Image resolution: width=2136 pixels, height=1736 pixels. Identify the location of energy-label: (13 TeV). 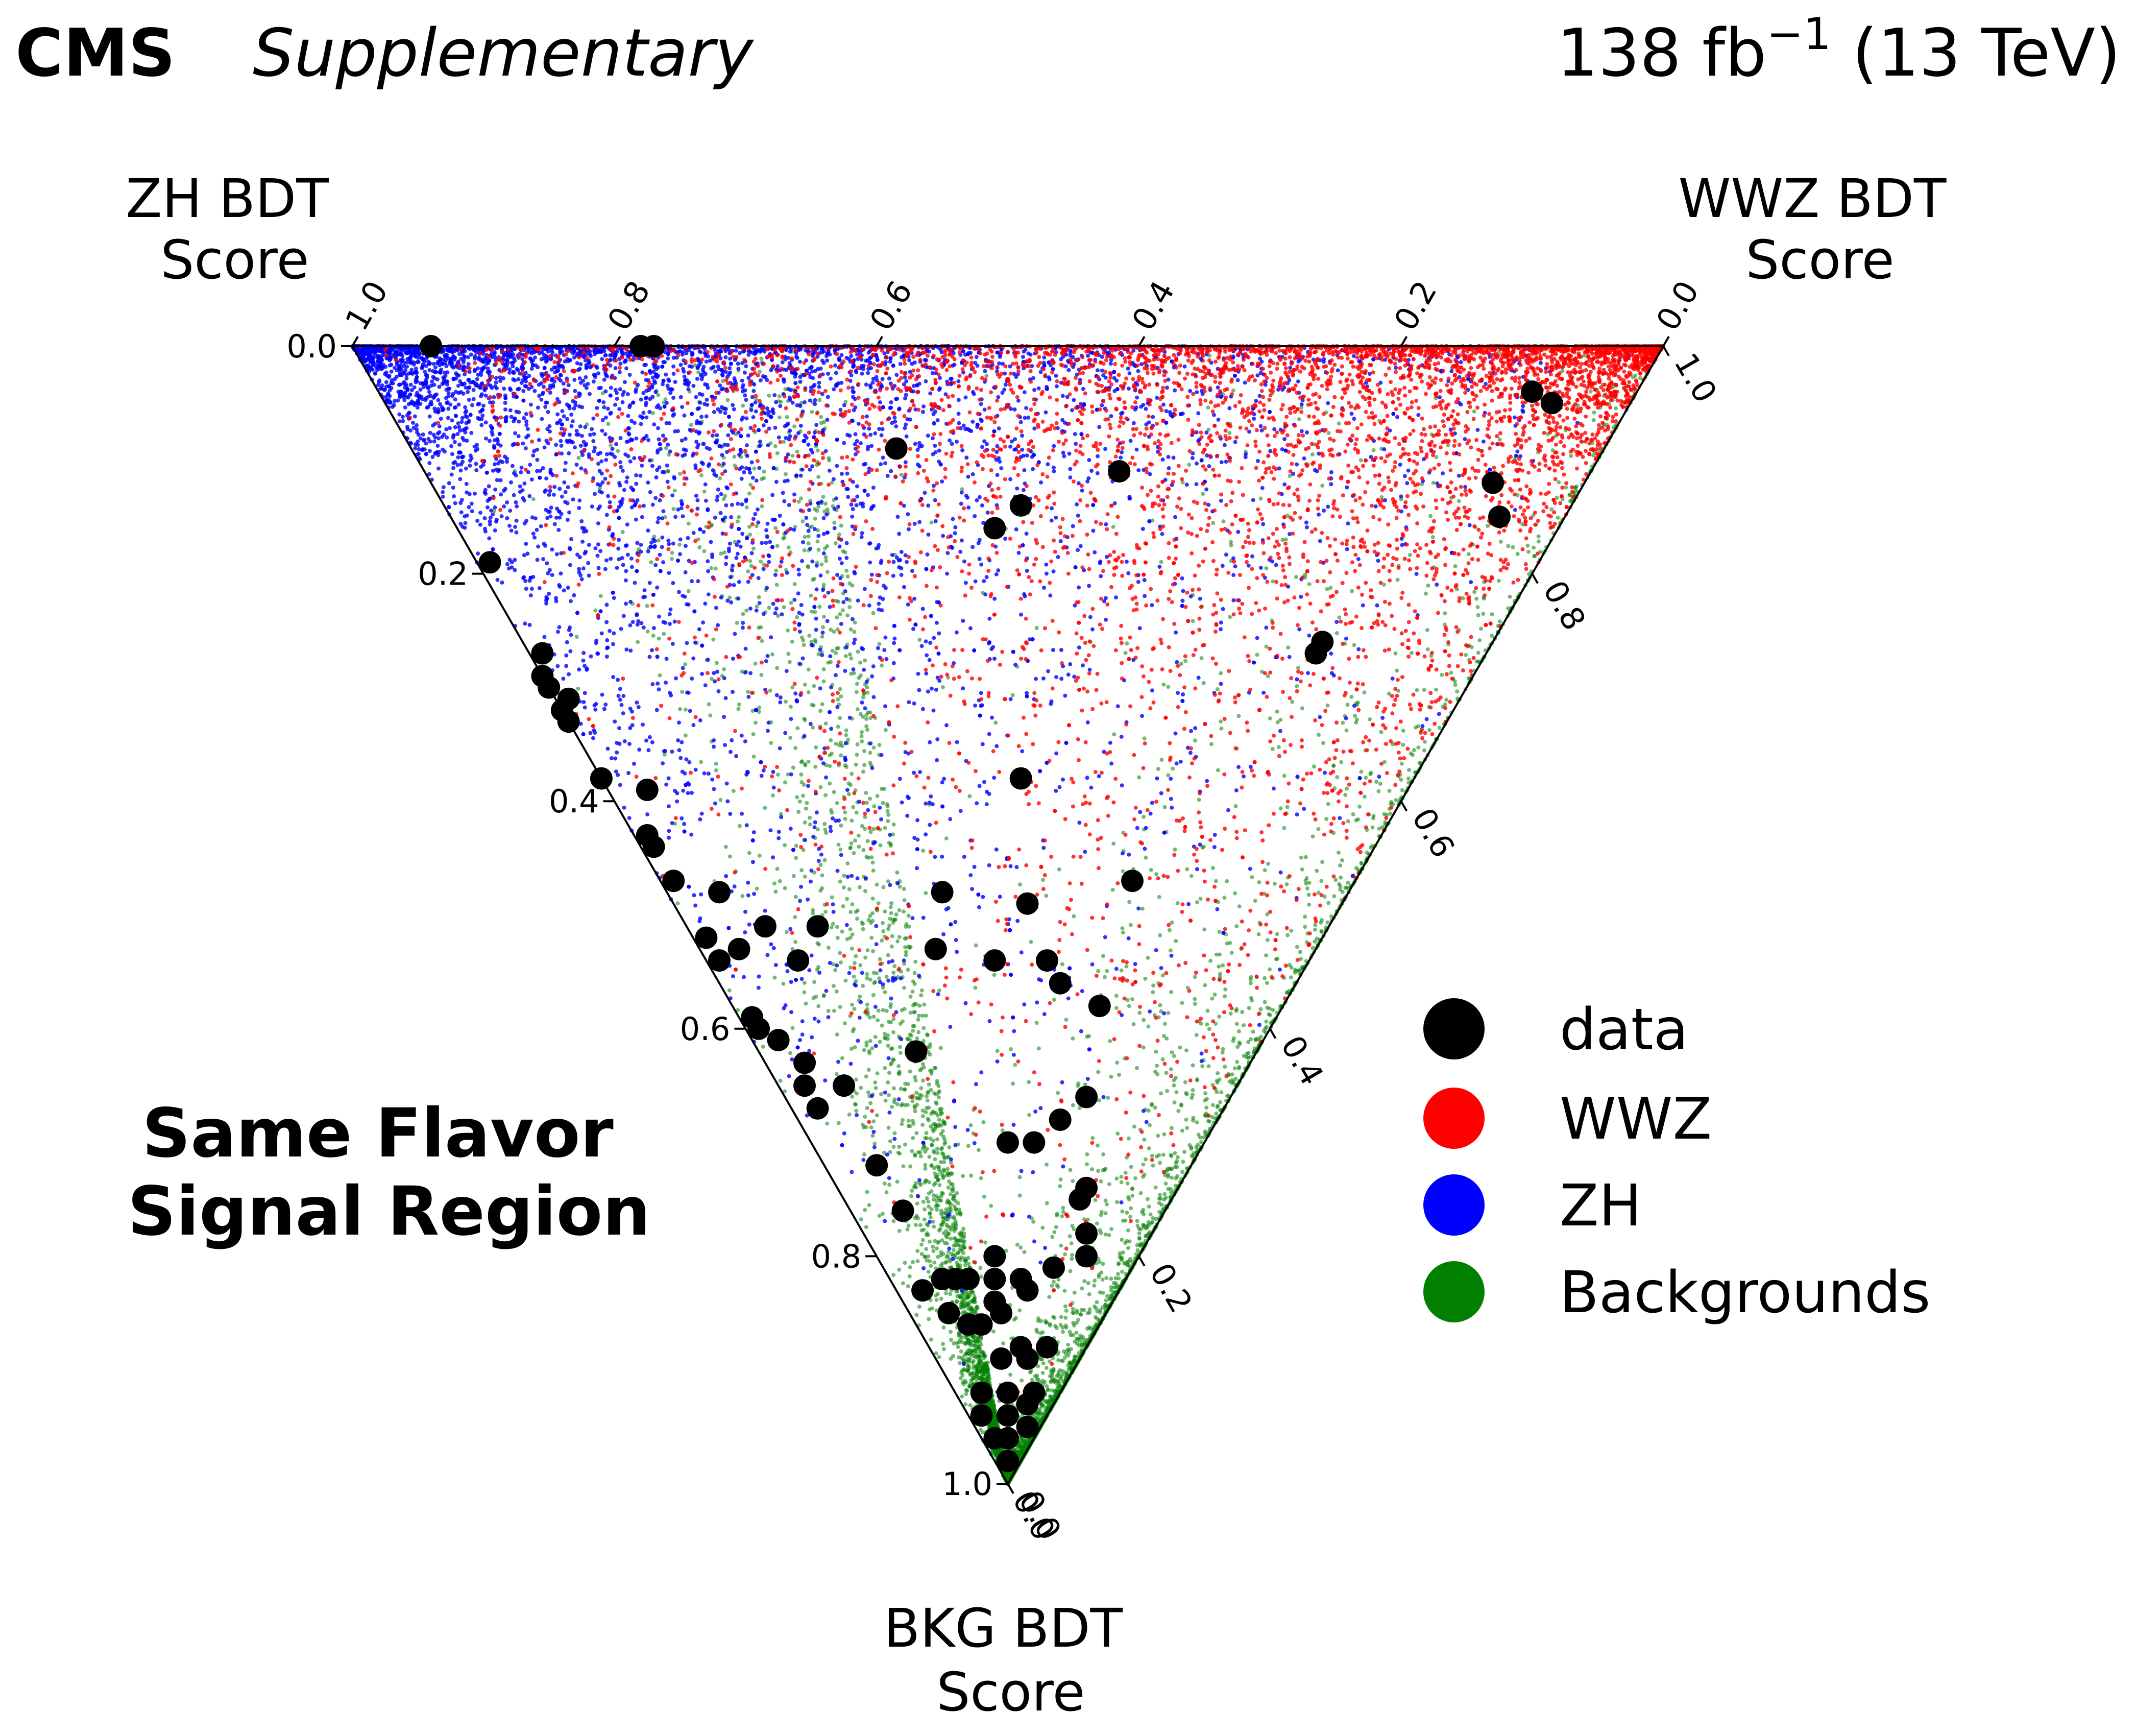
(1976, 53).